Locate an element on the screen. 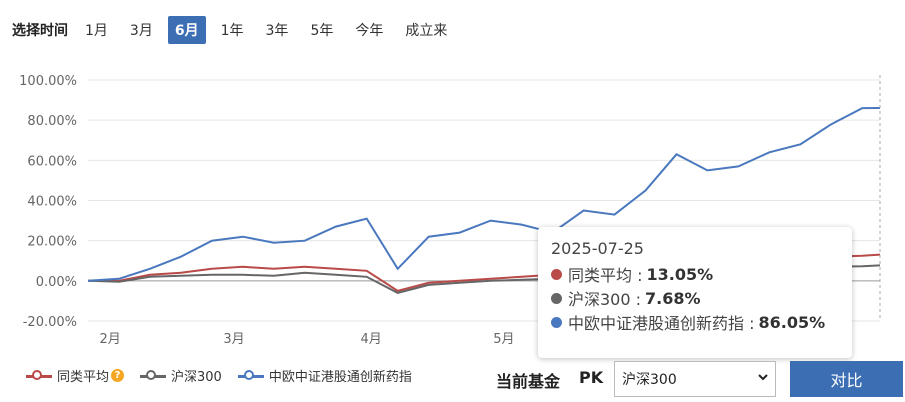 The height and width of the screenshot is (402, 905). legend-item-fund: 中欧中证港股通创新药指 is located at coordinates (324, 375).